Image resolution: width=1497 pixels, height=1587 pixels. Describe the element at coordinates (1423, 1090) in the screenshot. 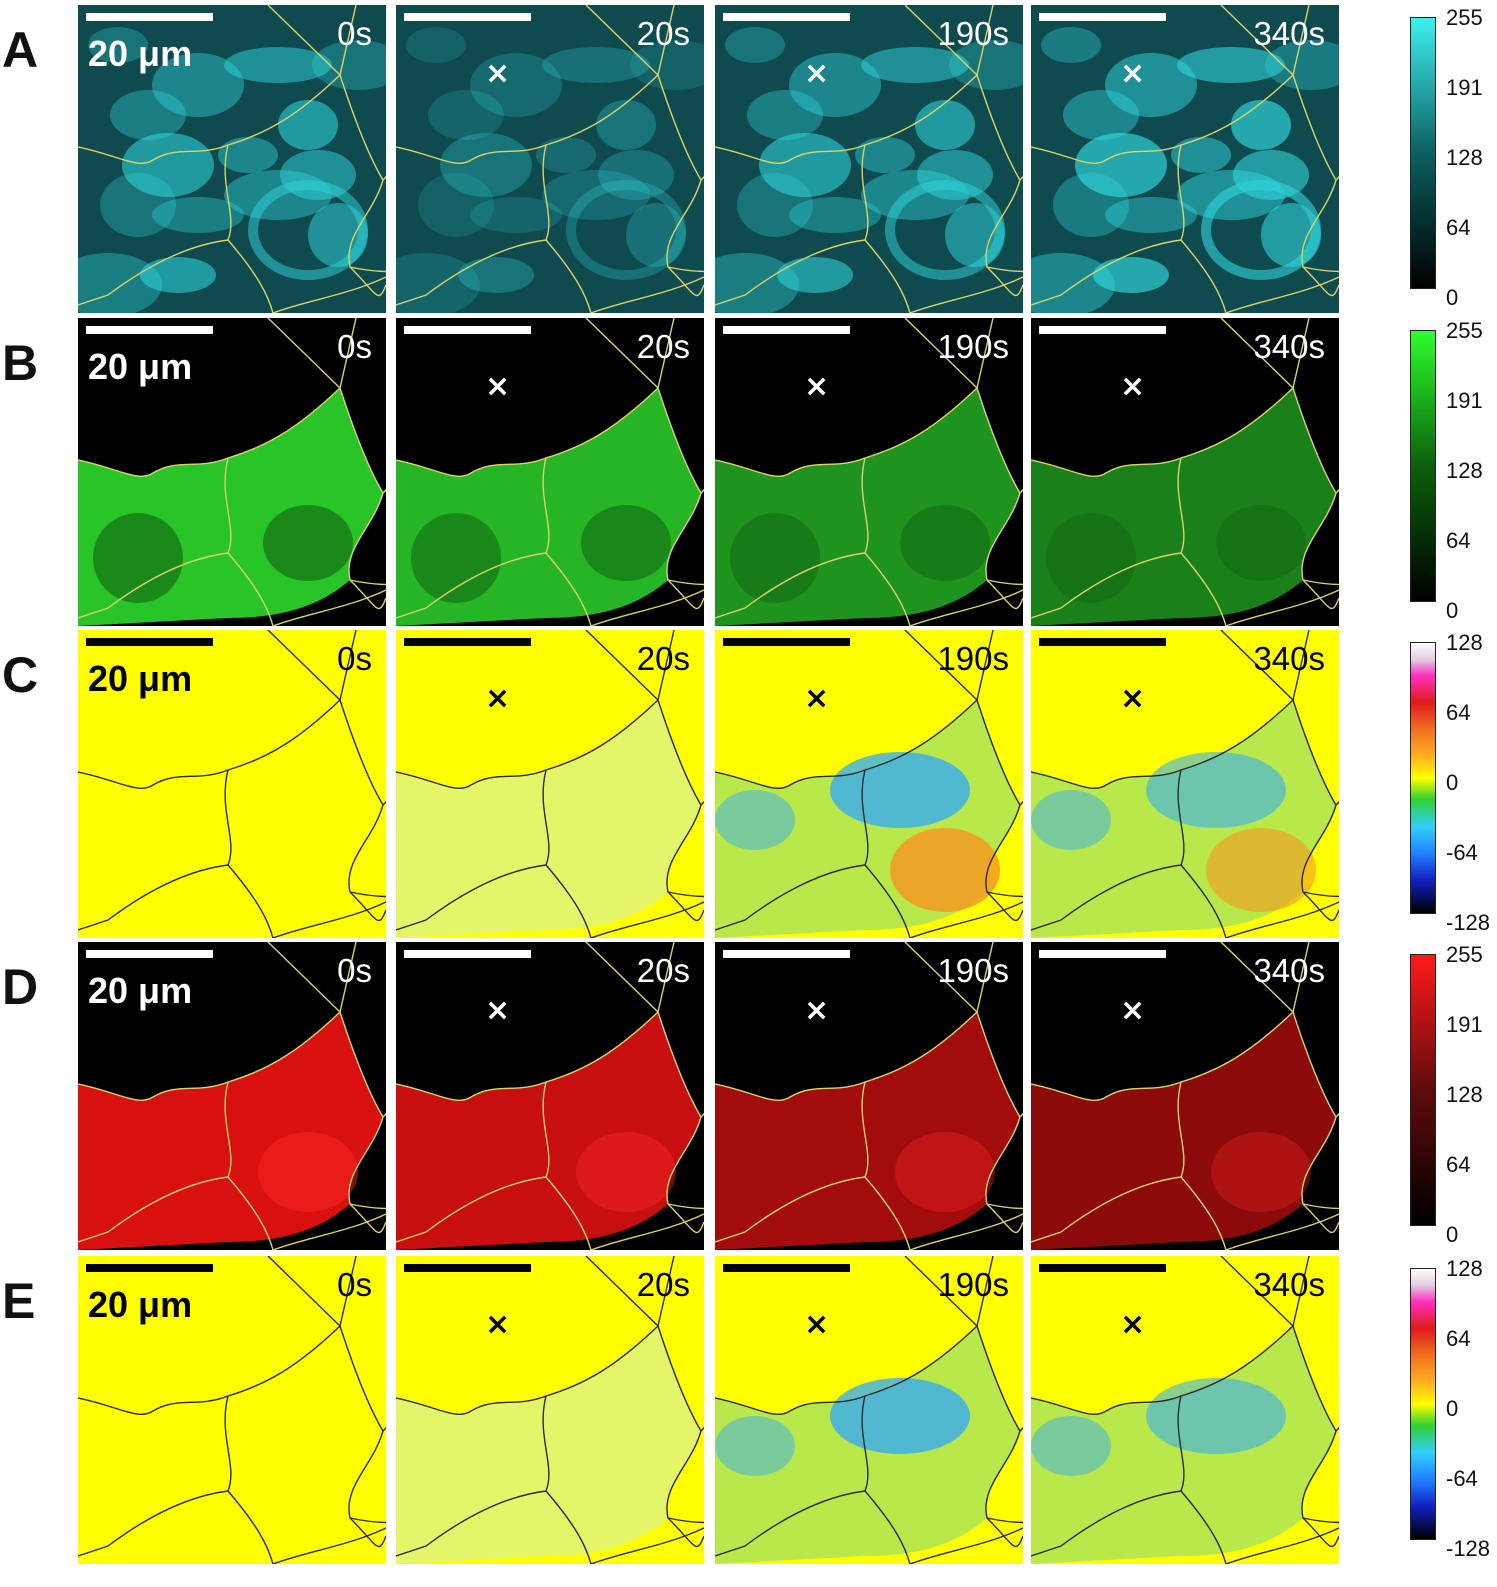

I see `colorbar-red` at that location.